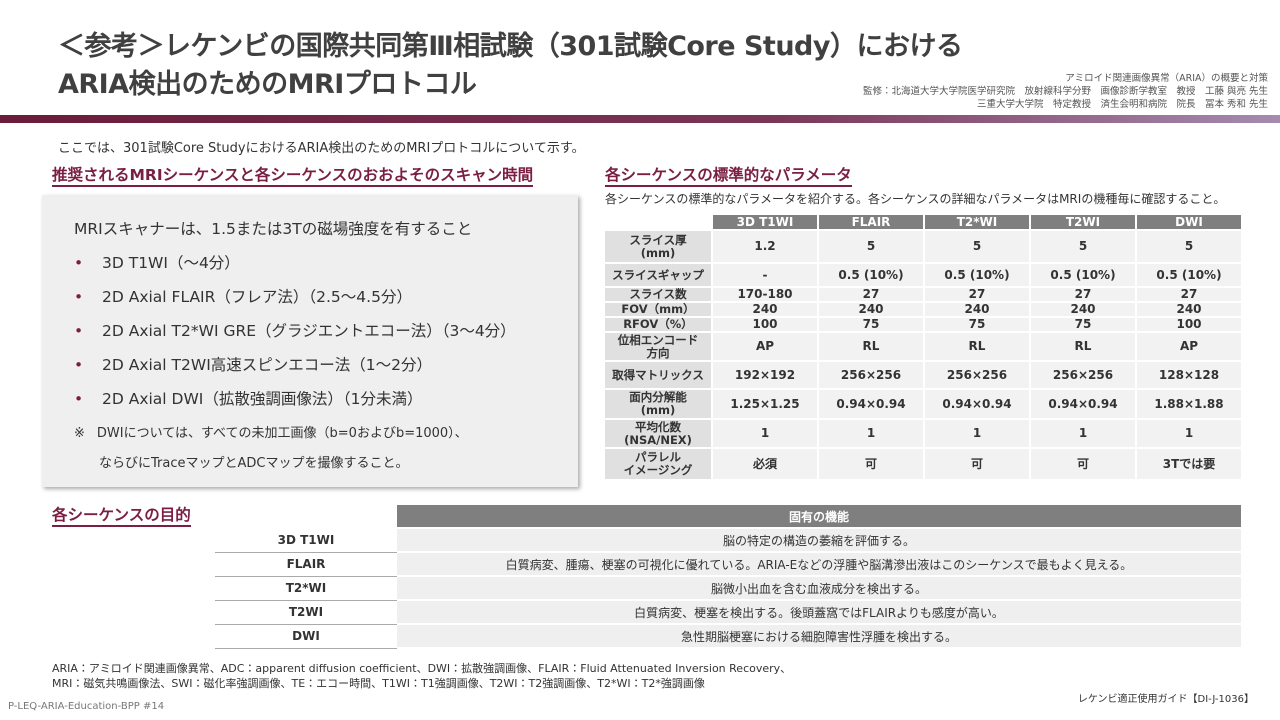 Image resolution: width=1280 pixels, height=720 pixels. Describe the element at coordinates (658, 352) in the screenshot. I see `row-label-line: 方向` at that location.